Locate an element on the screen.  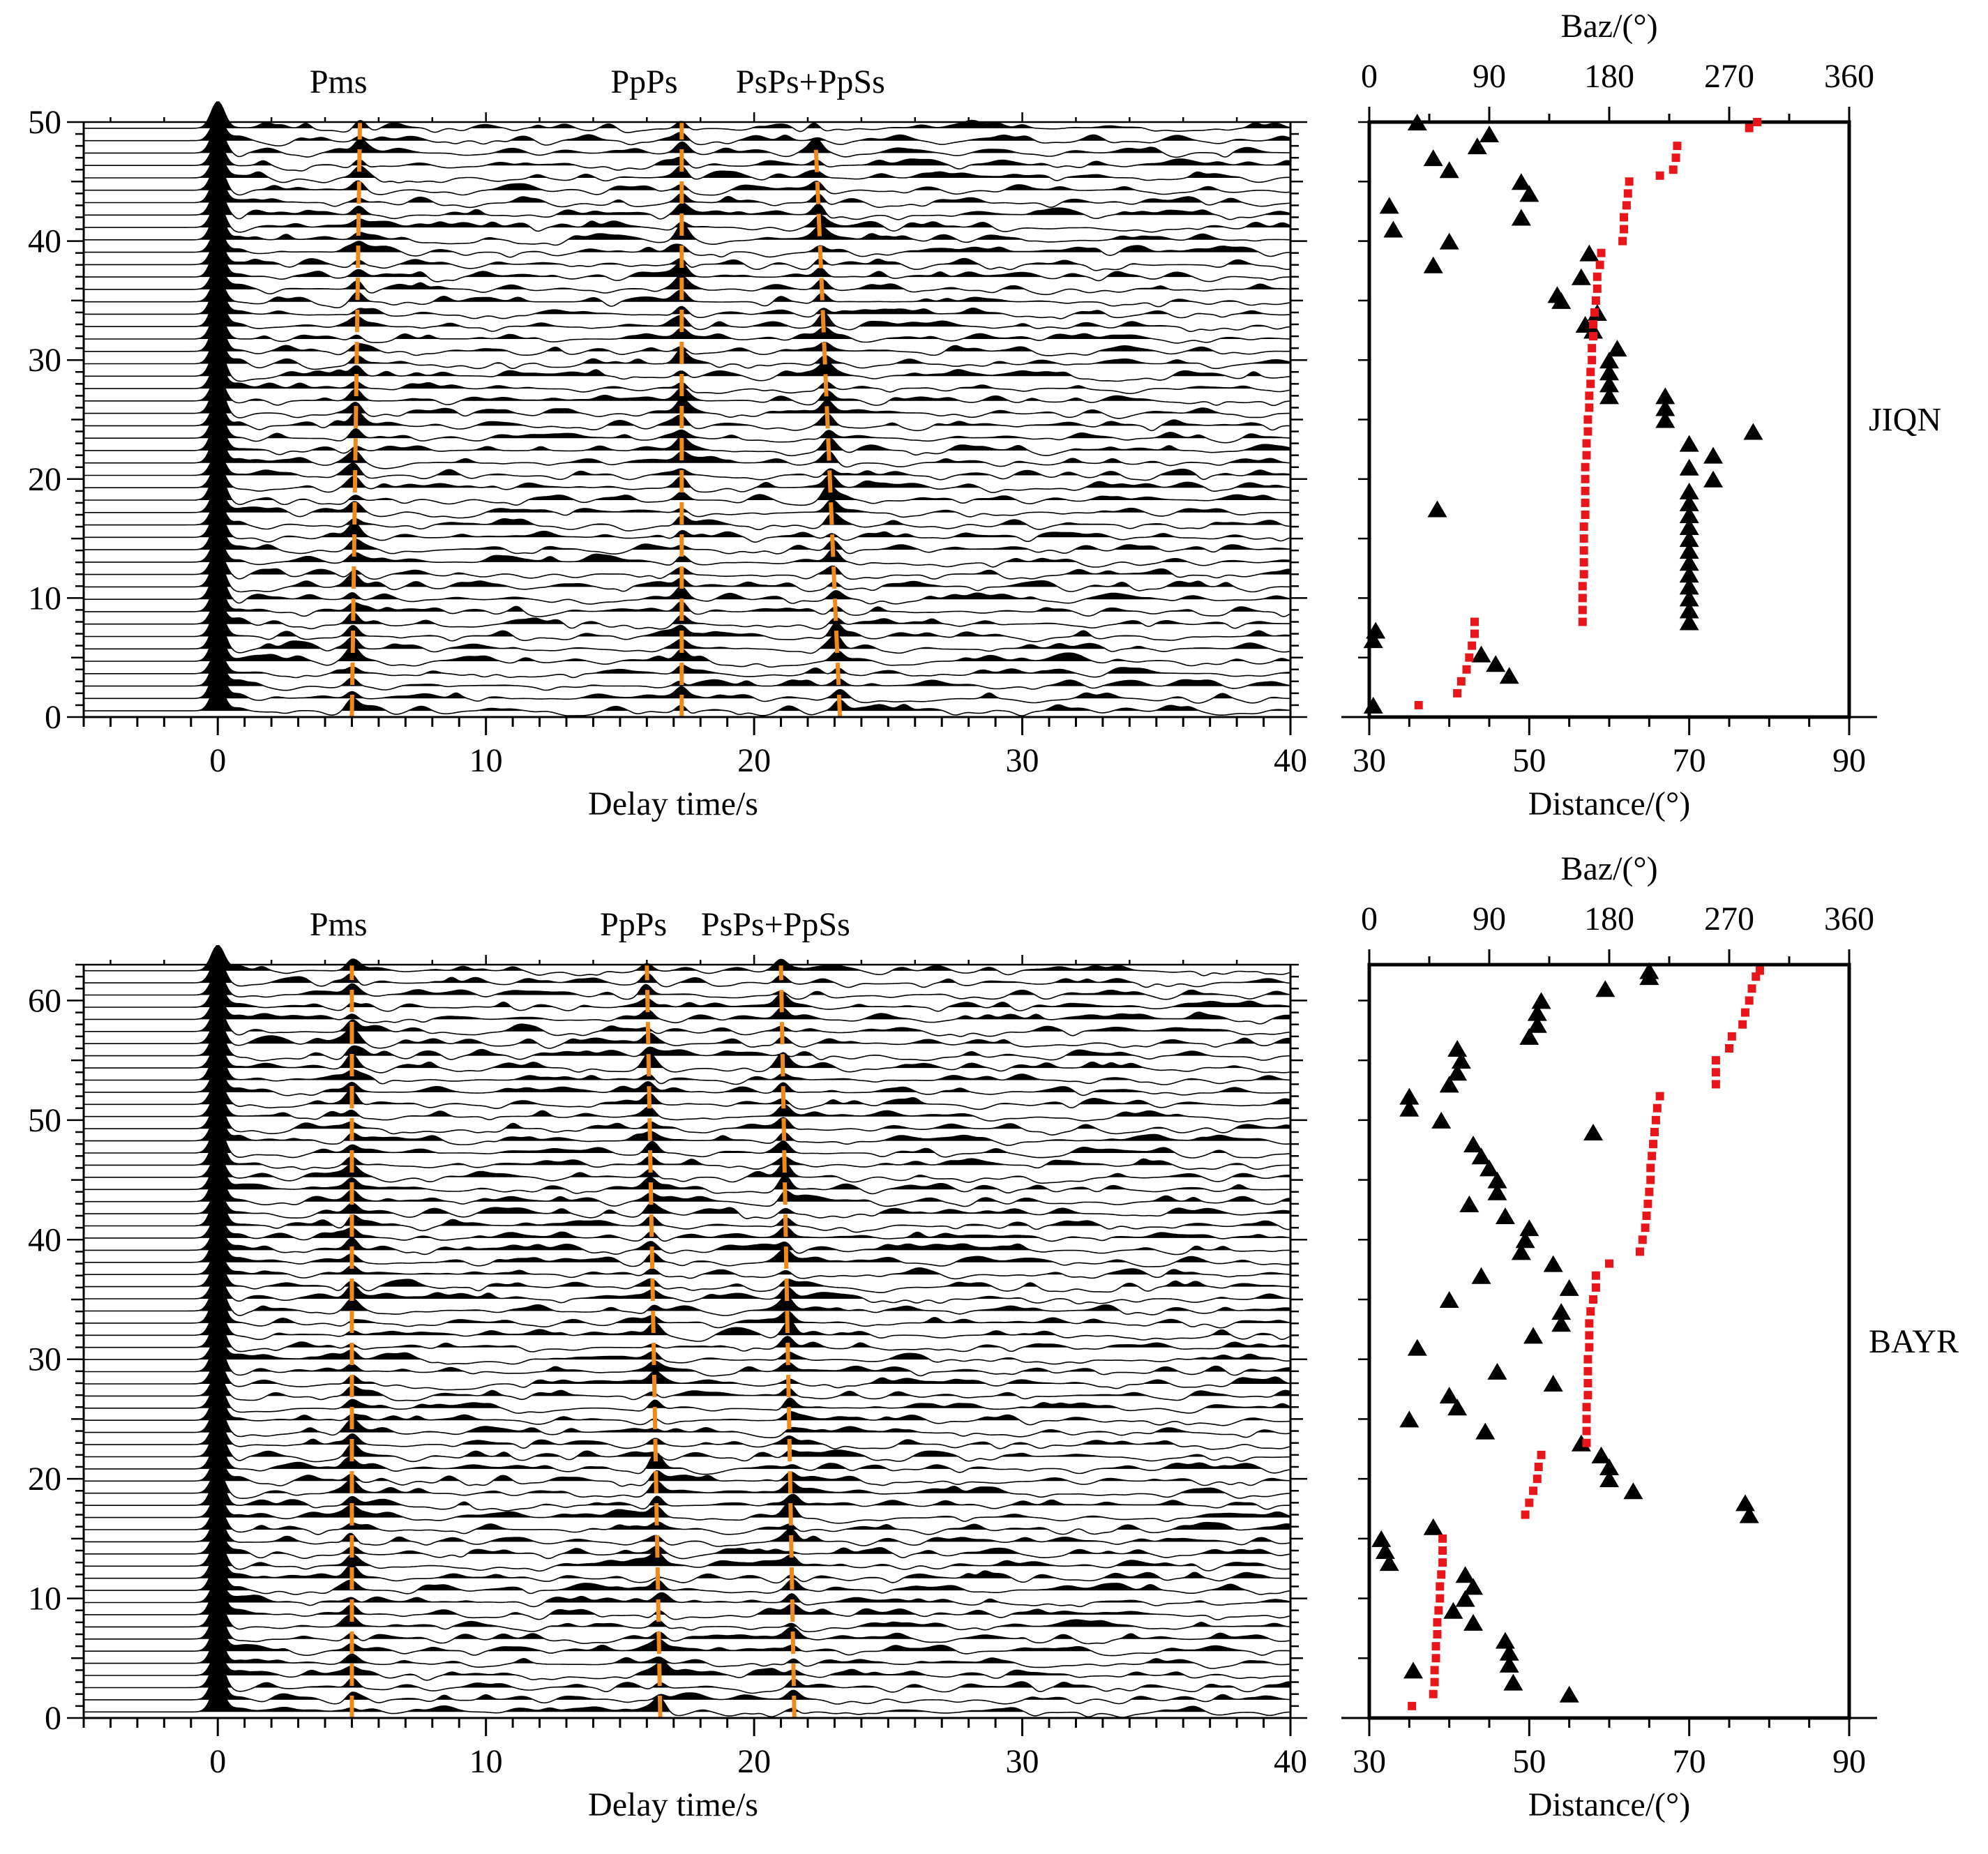
y-tick-label: 40 is located at coordinates (44, 241).